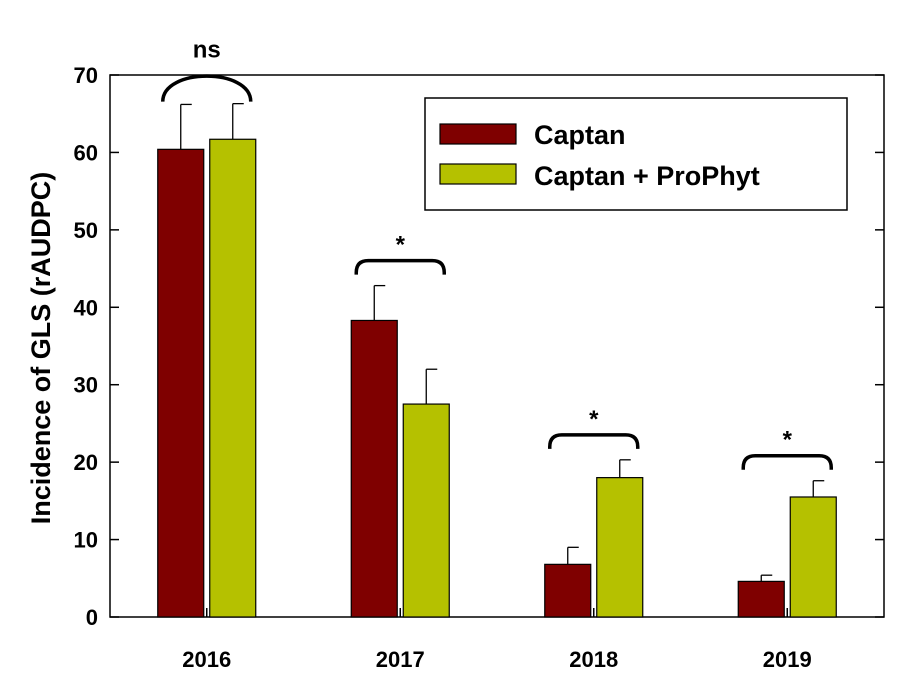 This screenshot has width=897, height=700. Describe the element at coordinates (86, 230) in the screenshot. I see `y-tick-label: 50` at that location.